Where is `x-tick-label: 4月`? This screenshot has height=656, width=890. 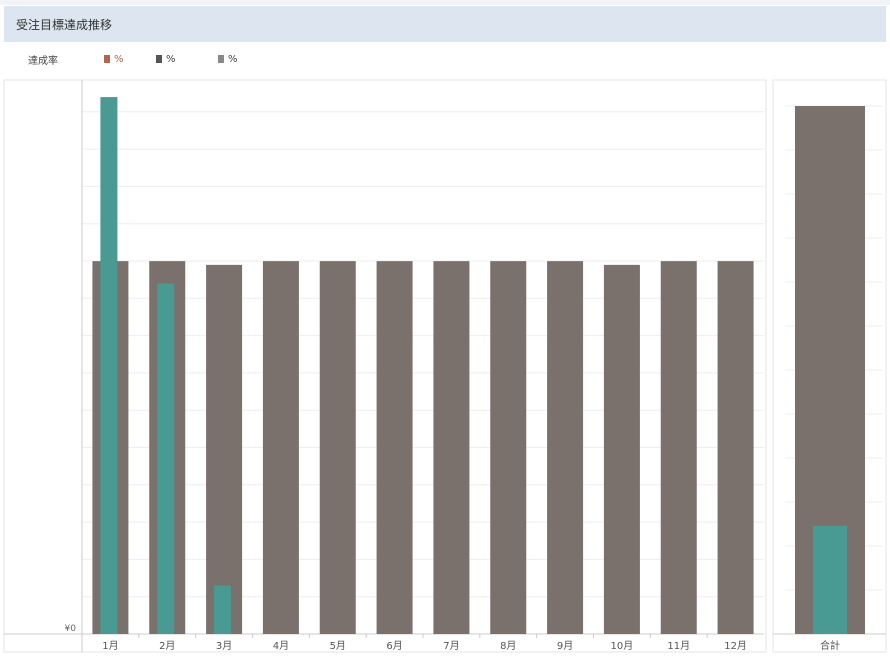 x-tick-label: 4月 is located at coordinates (281, 646).